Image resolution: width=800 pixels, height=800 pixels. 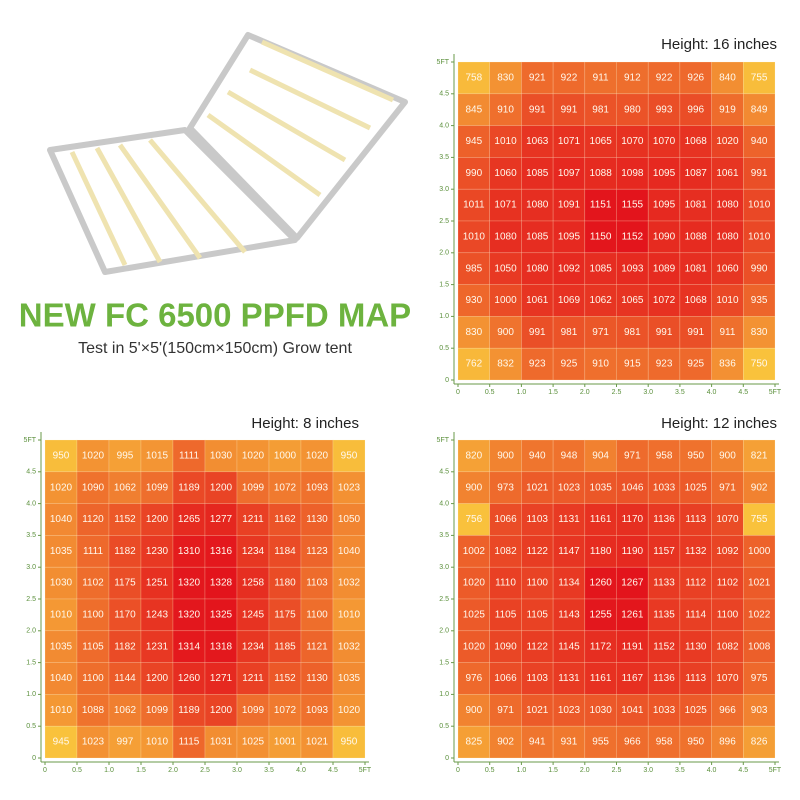 What do you see at coordinates (664, 551) in the screenshot?
I see `cell-value: 1157` at bounding box center [664, 551].